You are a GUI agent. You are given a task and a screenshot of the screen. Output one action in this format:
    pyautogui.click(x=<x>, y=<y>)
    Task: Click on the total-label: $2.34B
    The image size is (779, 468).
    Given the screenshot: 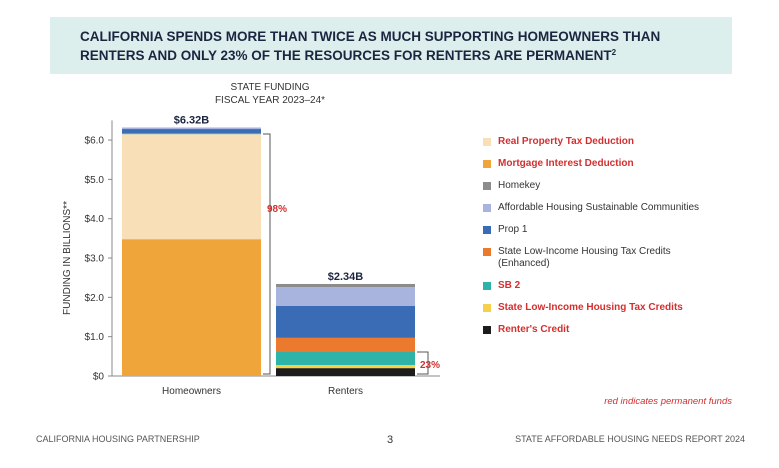 What is the action you would take?
    pyautogui.click(x=346, y=277)
    